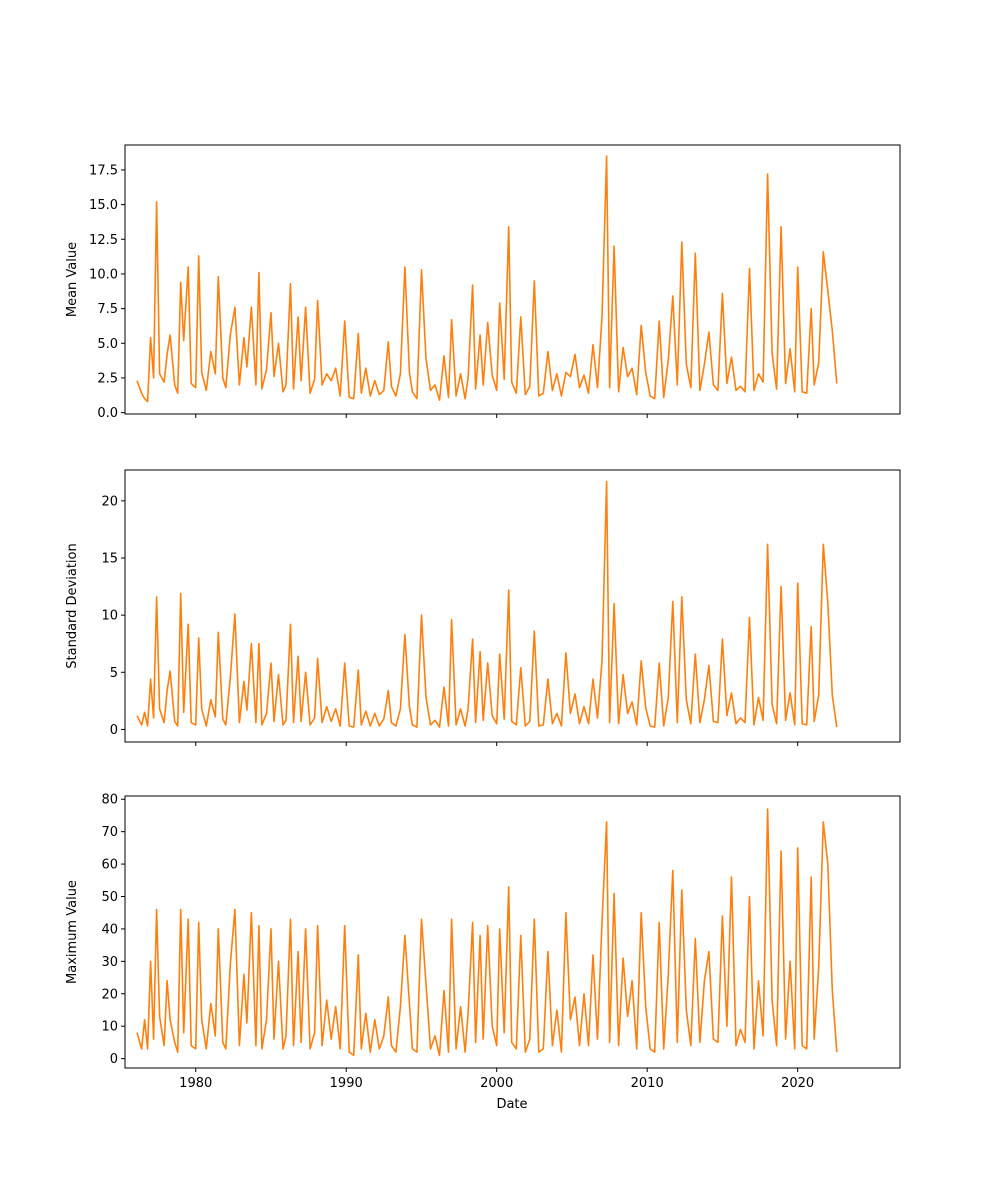 This screenshot has height=1204, width=1000. I want to click on x-tick-label: 2010, so click(647, 1083).